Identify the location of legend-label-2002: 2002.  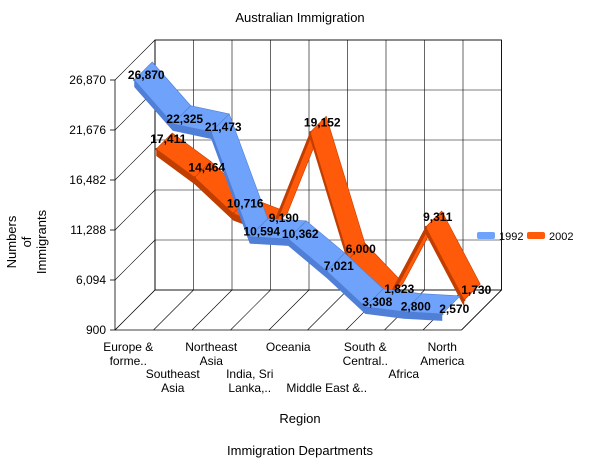
(561, 237).